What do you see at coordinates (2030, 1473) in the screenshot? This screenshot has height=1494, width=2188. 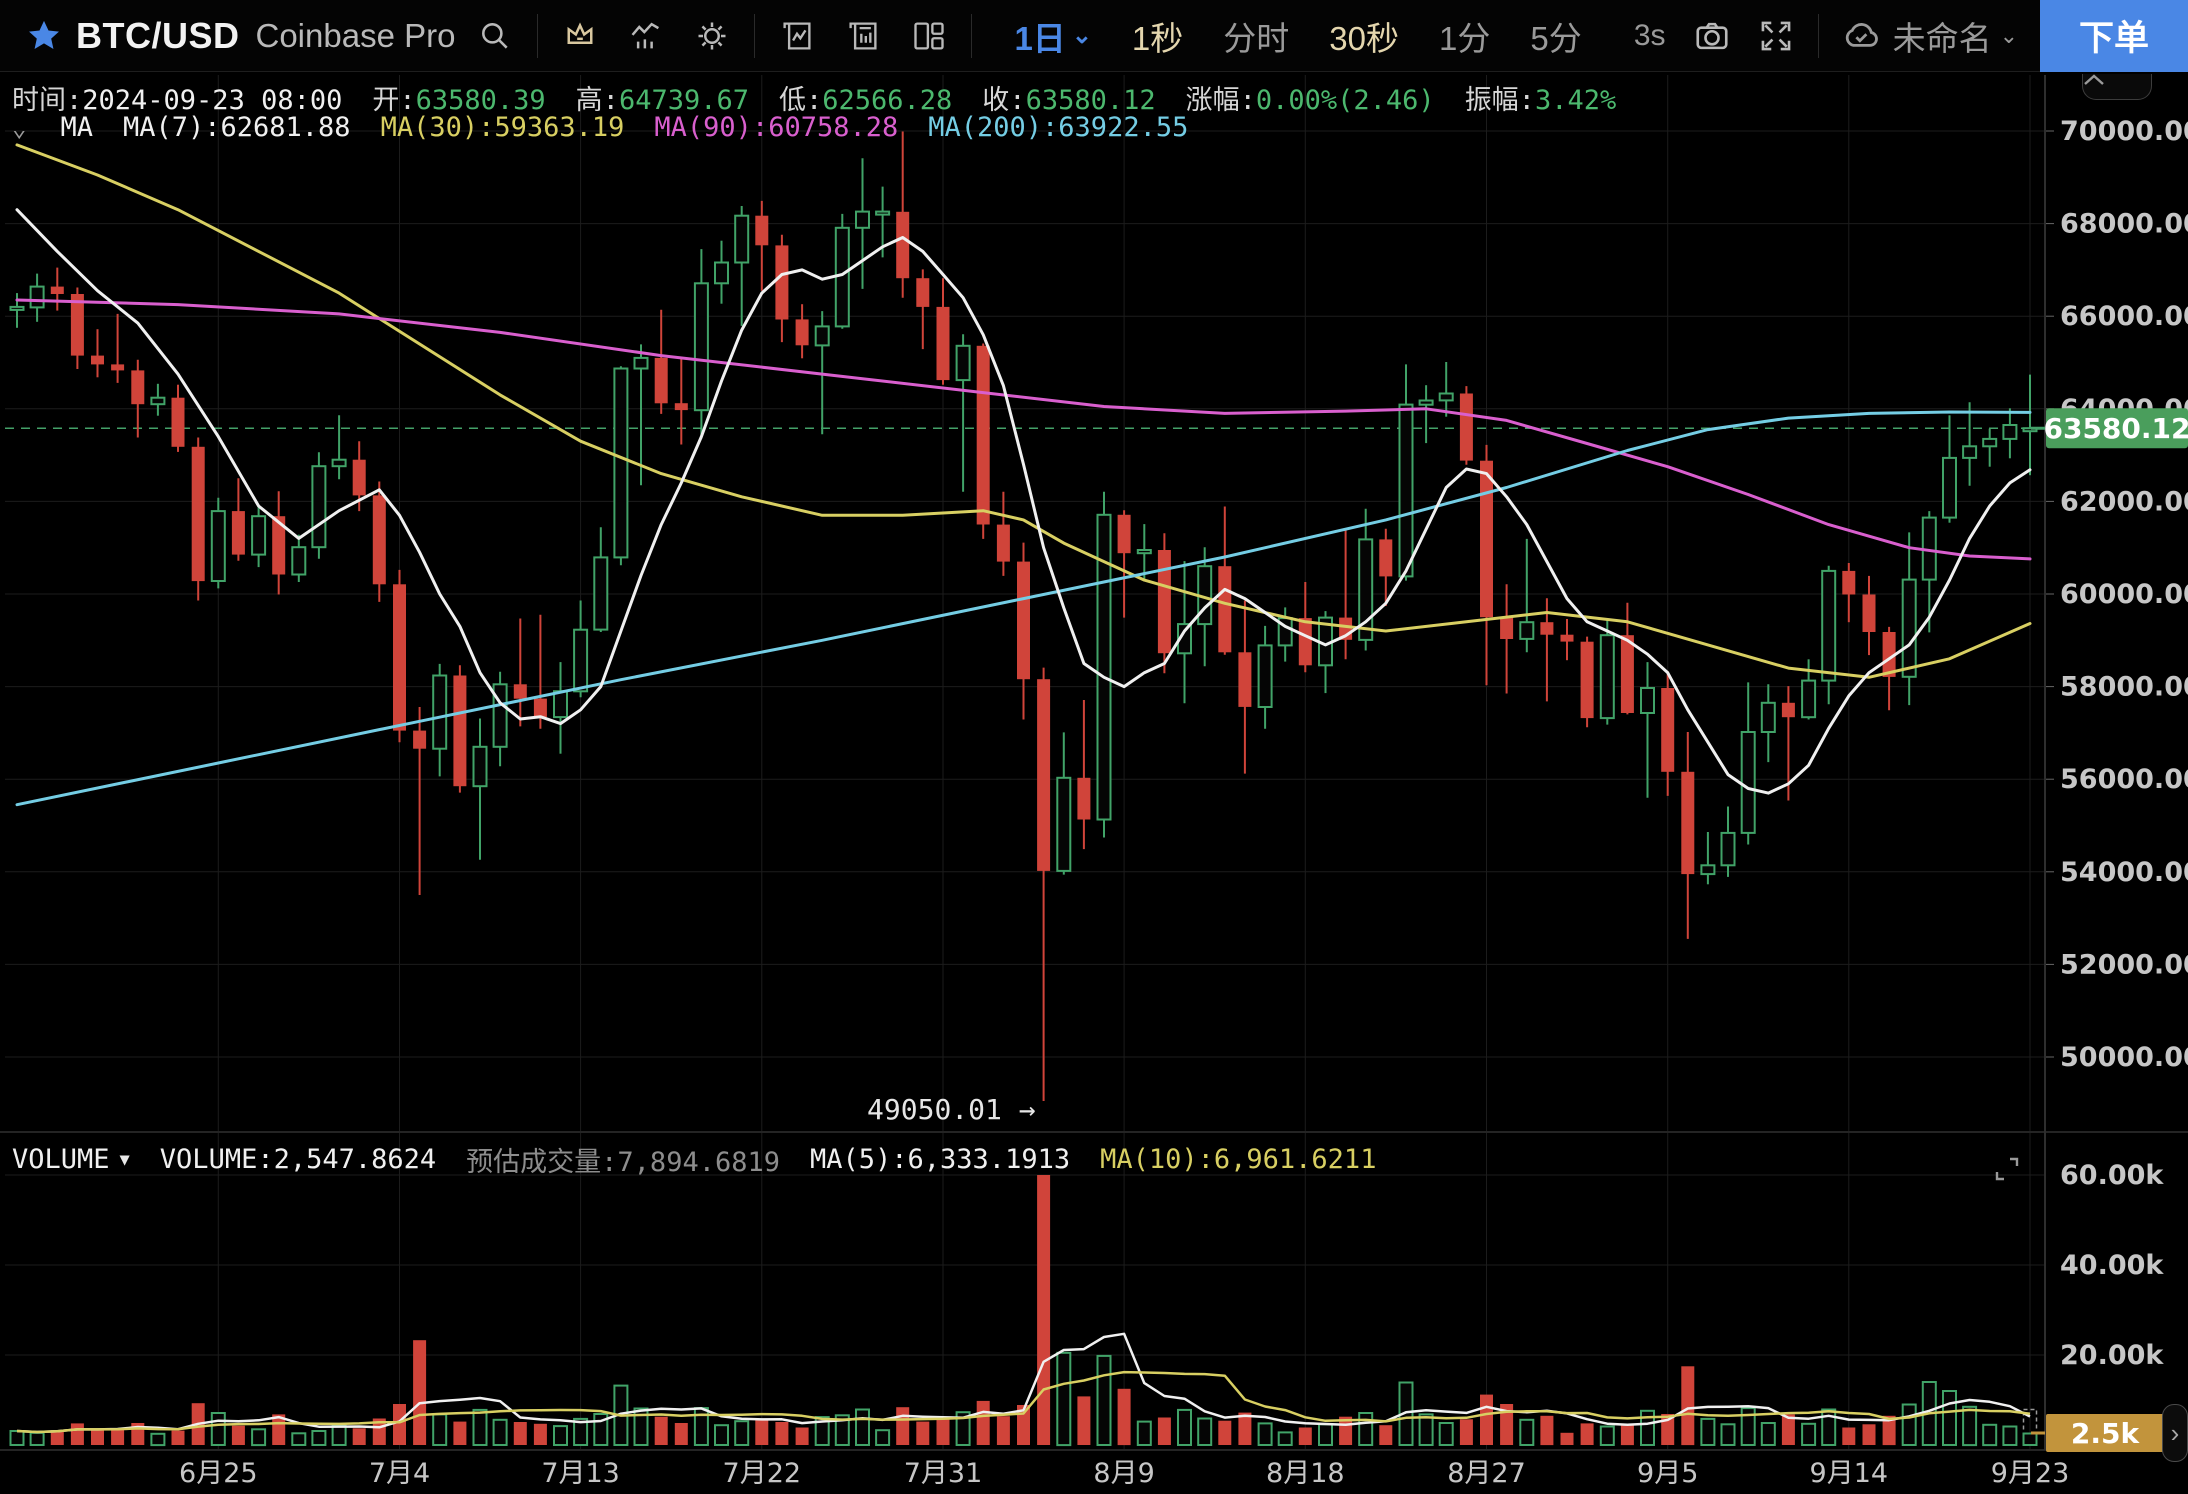 I see `svg-text: 9月23` at bounding box center [2030, 1473].